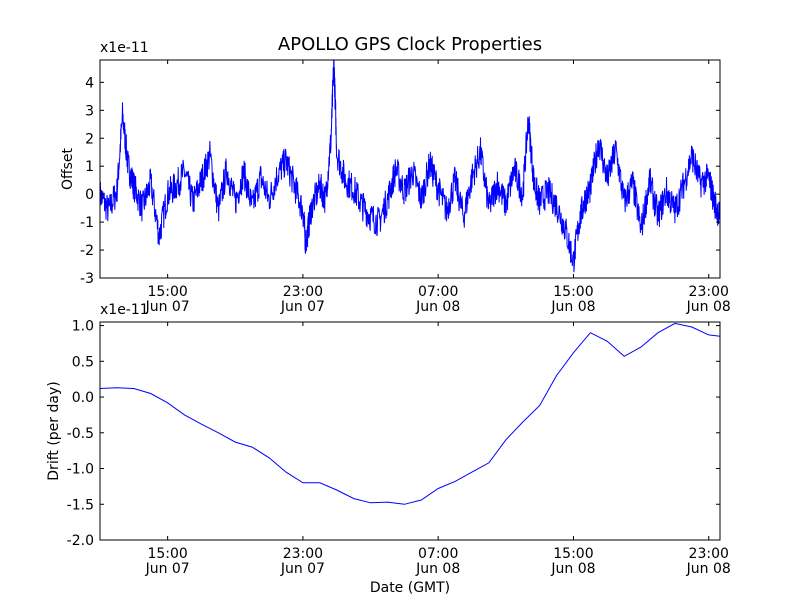 The width and height of the screenshot is (800, 600). I want to click on y-tick-label: -1.5, so click(80, 505).